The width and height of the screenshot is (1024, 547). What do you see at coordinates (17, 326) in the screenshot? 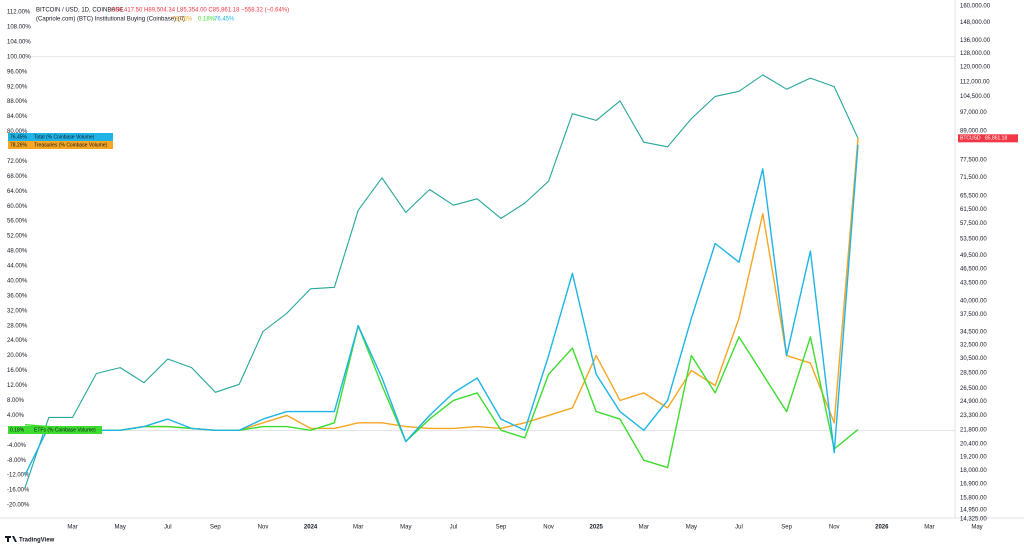
I see `y-tick-label: 28.00%` at bounding box center [17, 326].